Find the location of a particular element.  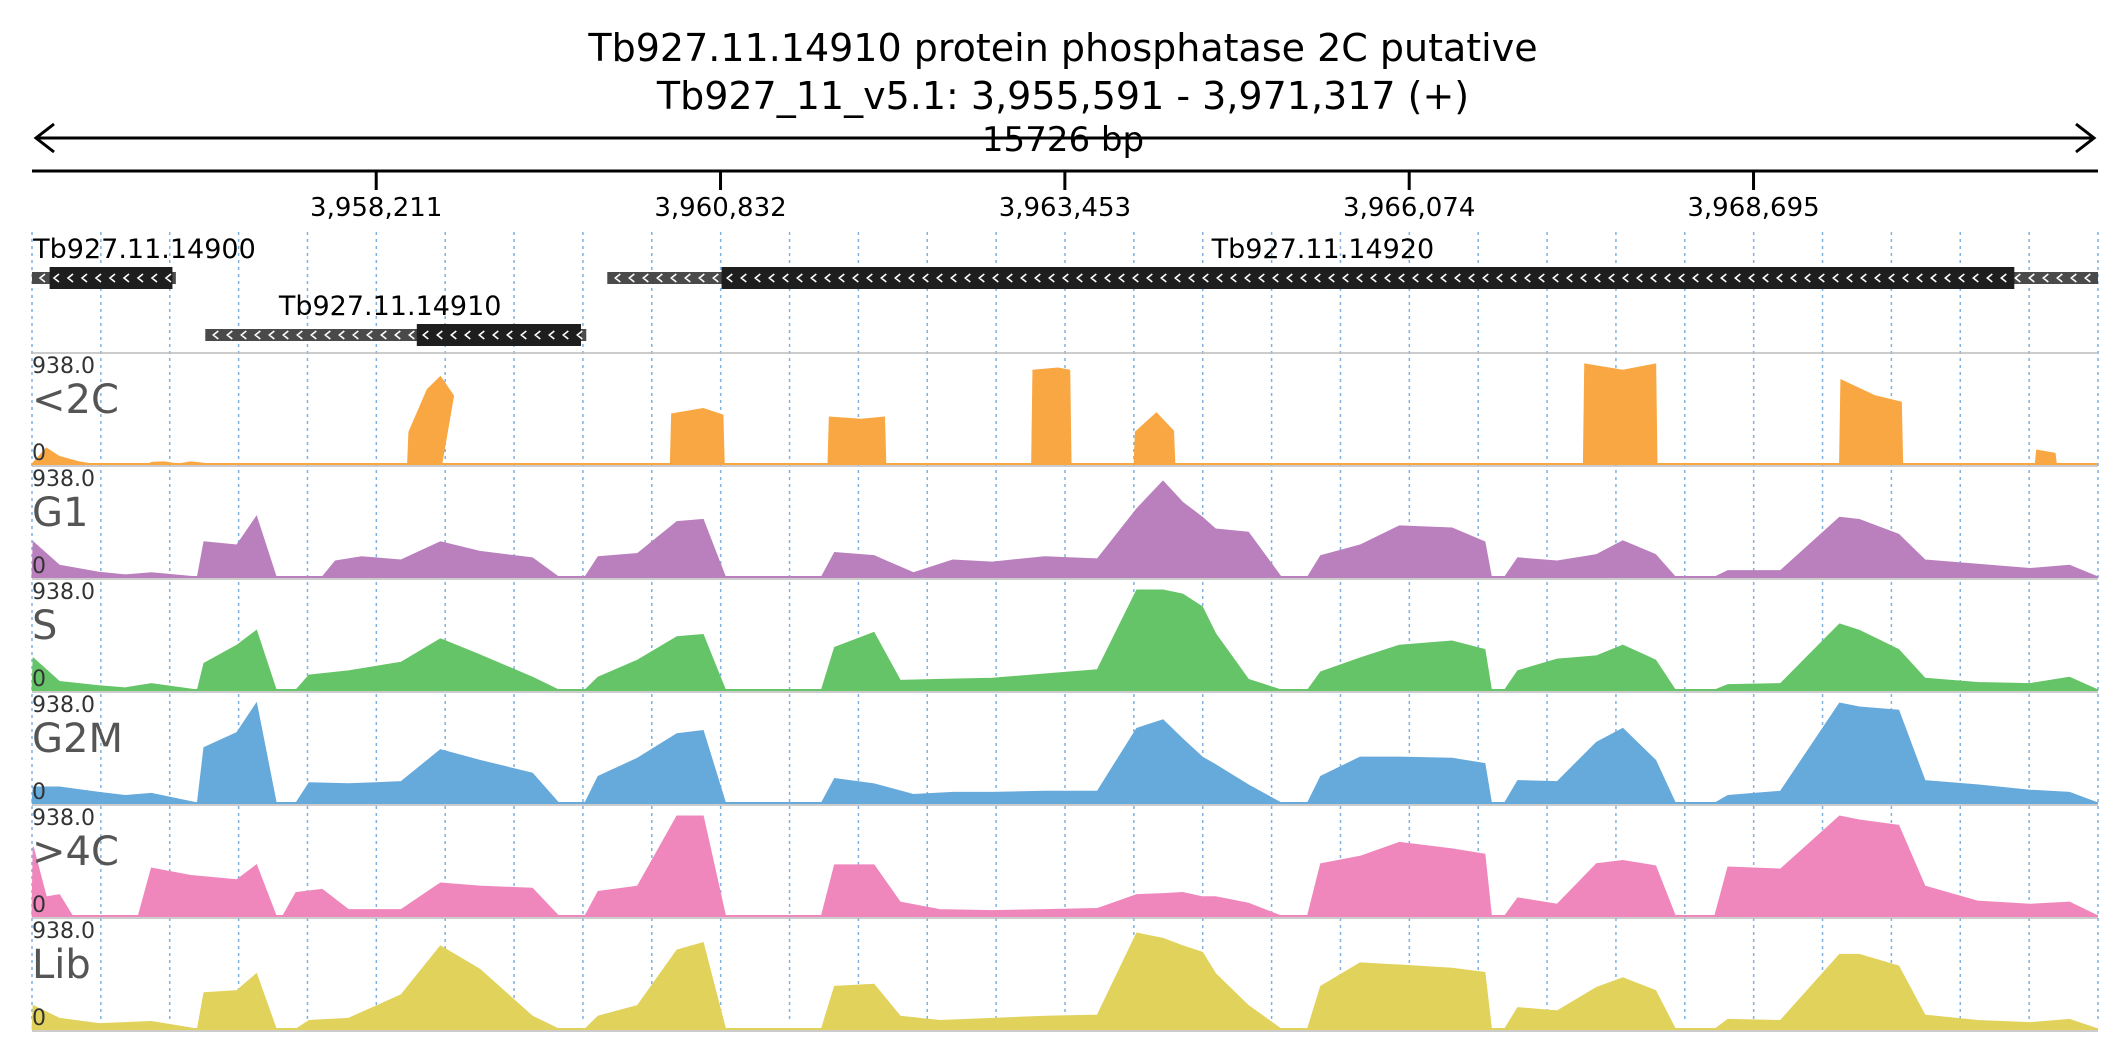

coverage-track: 938.0 0 S is located at coordinates (1065, 635).